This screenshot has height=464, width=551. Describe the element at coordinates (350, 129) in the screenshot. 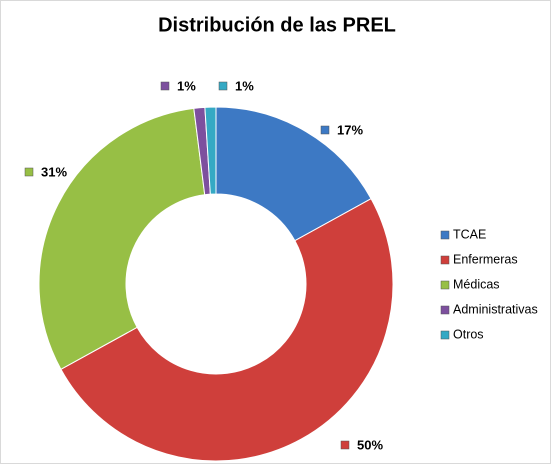

I see `data-label: 17%` at that location.